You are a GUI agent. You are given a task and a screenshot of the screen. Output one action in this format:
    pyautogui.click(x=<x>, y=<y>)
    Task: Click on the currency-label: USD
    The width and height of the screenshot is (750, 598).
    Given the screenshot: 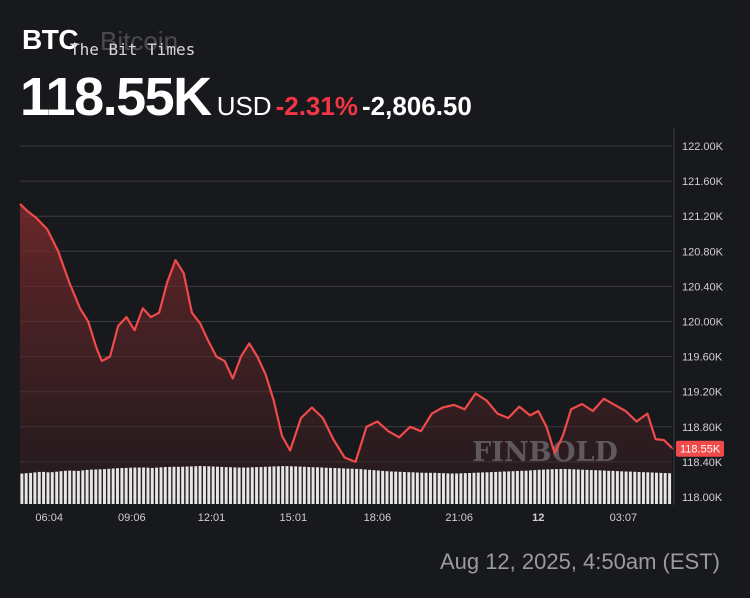 What is the action you would take?
    pyautogui.click(x=244, y=106)
    